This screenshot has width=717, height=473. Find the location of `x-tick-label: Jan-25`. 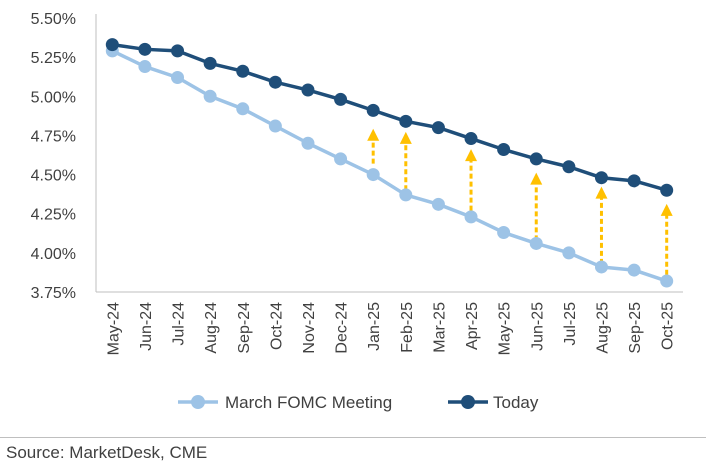

x-tick-label: Jan-25 is located at coordinates (374, 326).